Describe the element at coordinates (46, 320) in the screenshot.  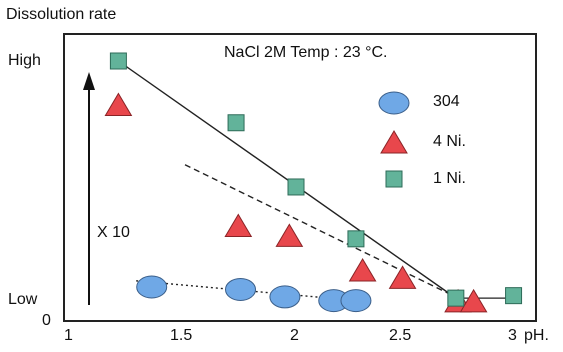
I see `y-tick-zero: 0` at that location.